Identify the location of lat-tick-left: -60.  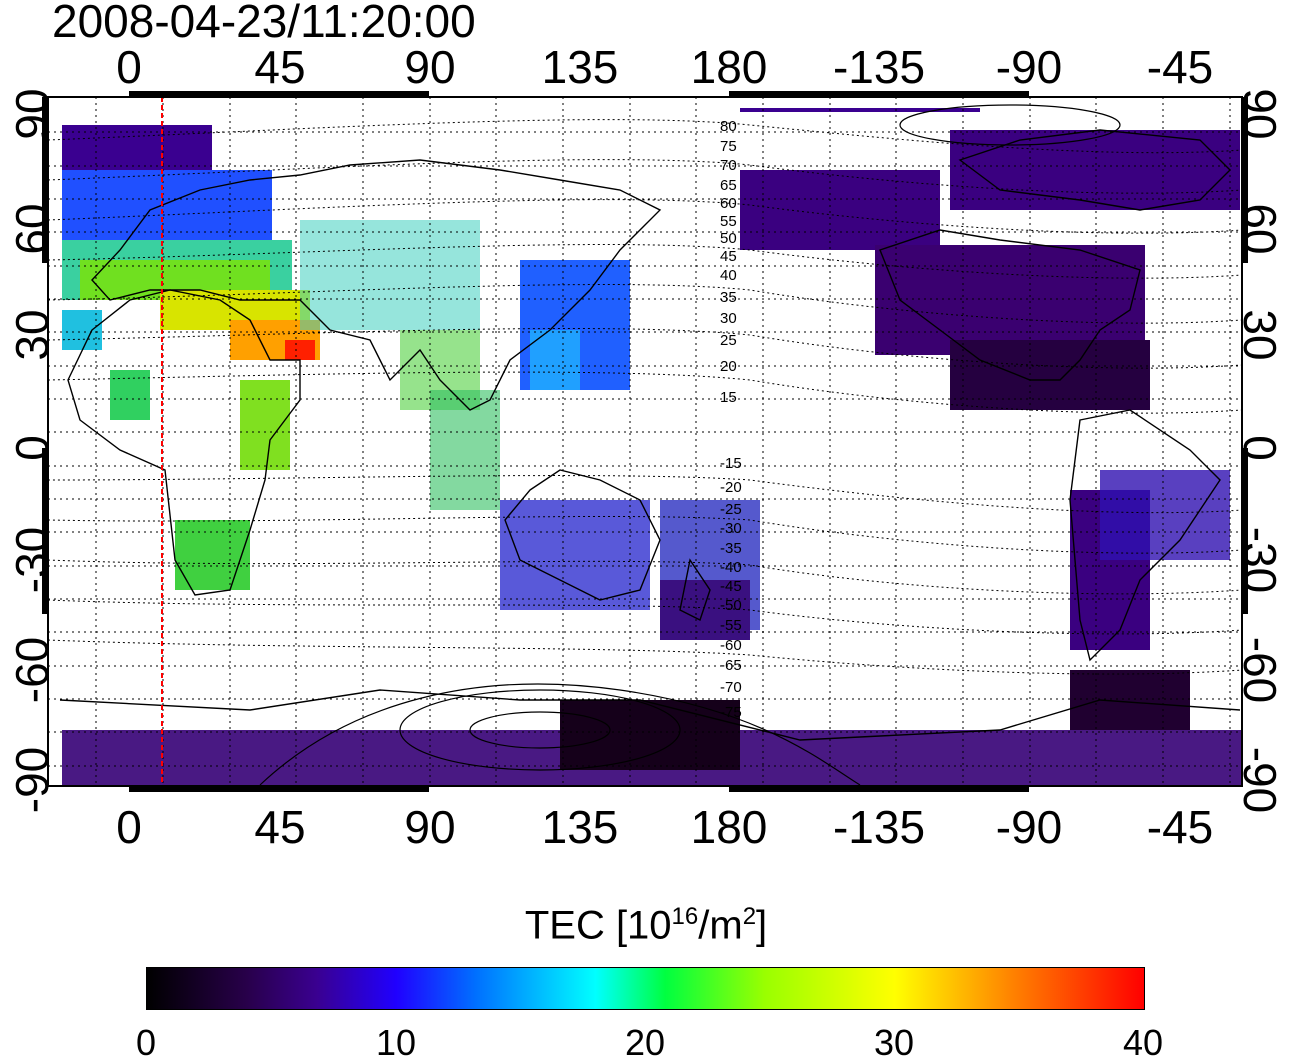
(32, 670).